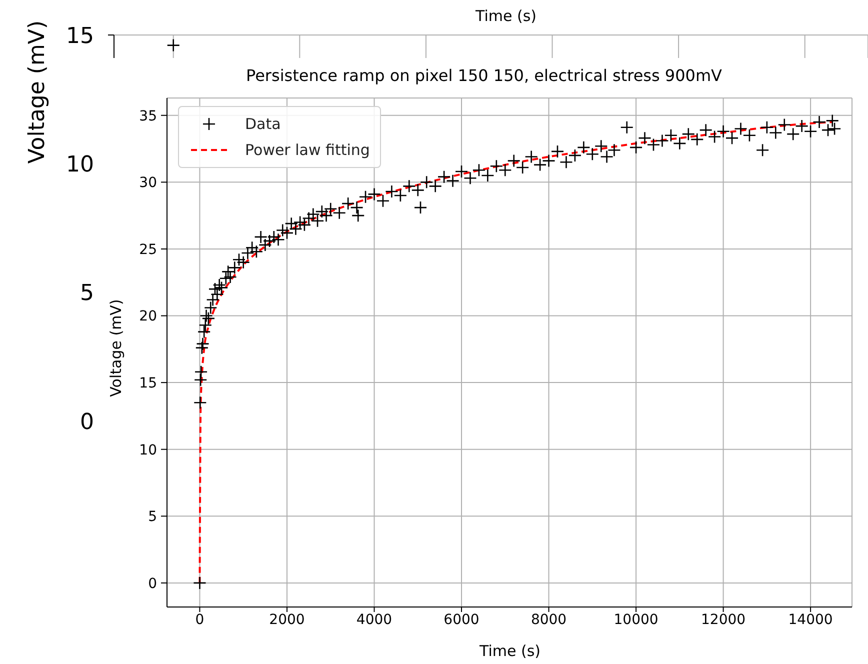  What do you see at coordinates (462, 620) in the screenshot?
I see `x-tick-label: 6000` at bounding box center [462, 620].